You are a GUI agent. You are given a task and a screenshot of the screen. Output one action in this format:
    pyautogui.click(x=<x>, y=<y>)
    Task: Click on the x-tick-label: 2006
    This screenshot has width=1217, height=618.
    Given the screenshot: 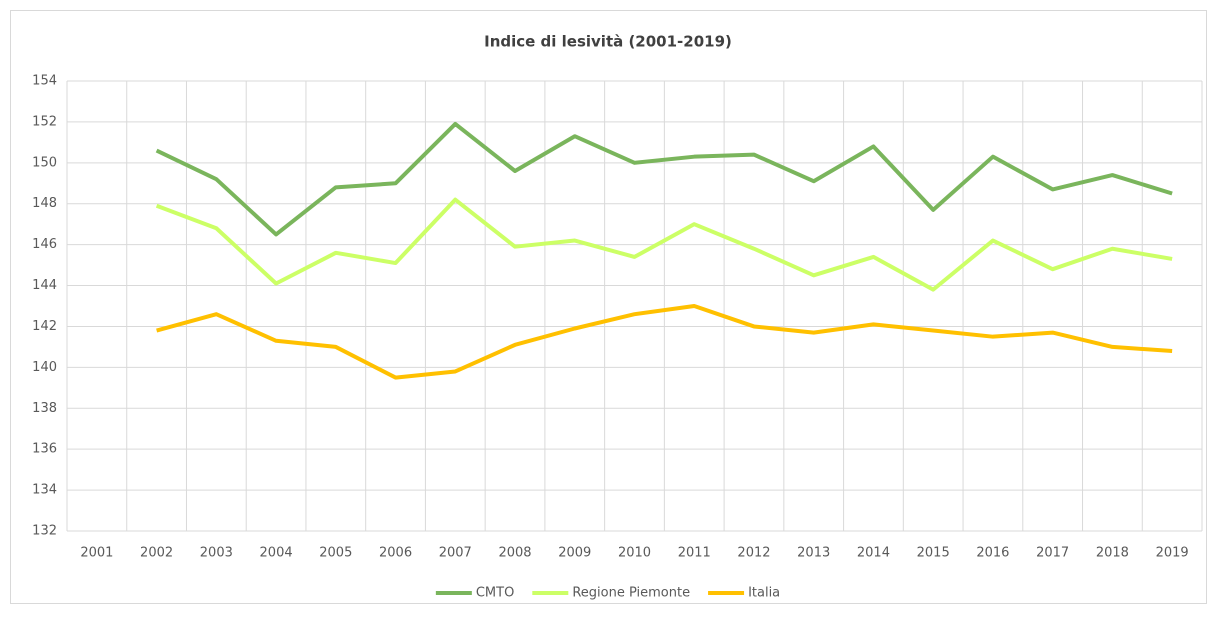 What is the action you would take?
    pyautogui.click(x=395, y=553)
    